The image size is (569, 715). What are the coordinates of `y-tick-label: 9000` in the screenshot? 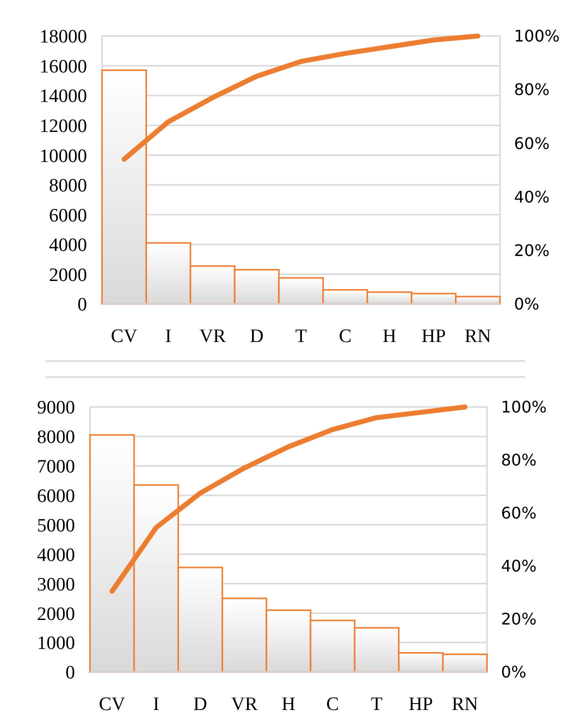 It's located at (56, 408).